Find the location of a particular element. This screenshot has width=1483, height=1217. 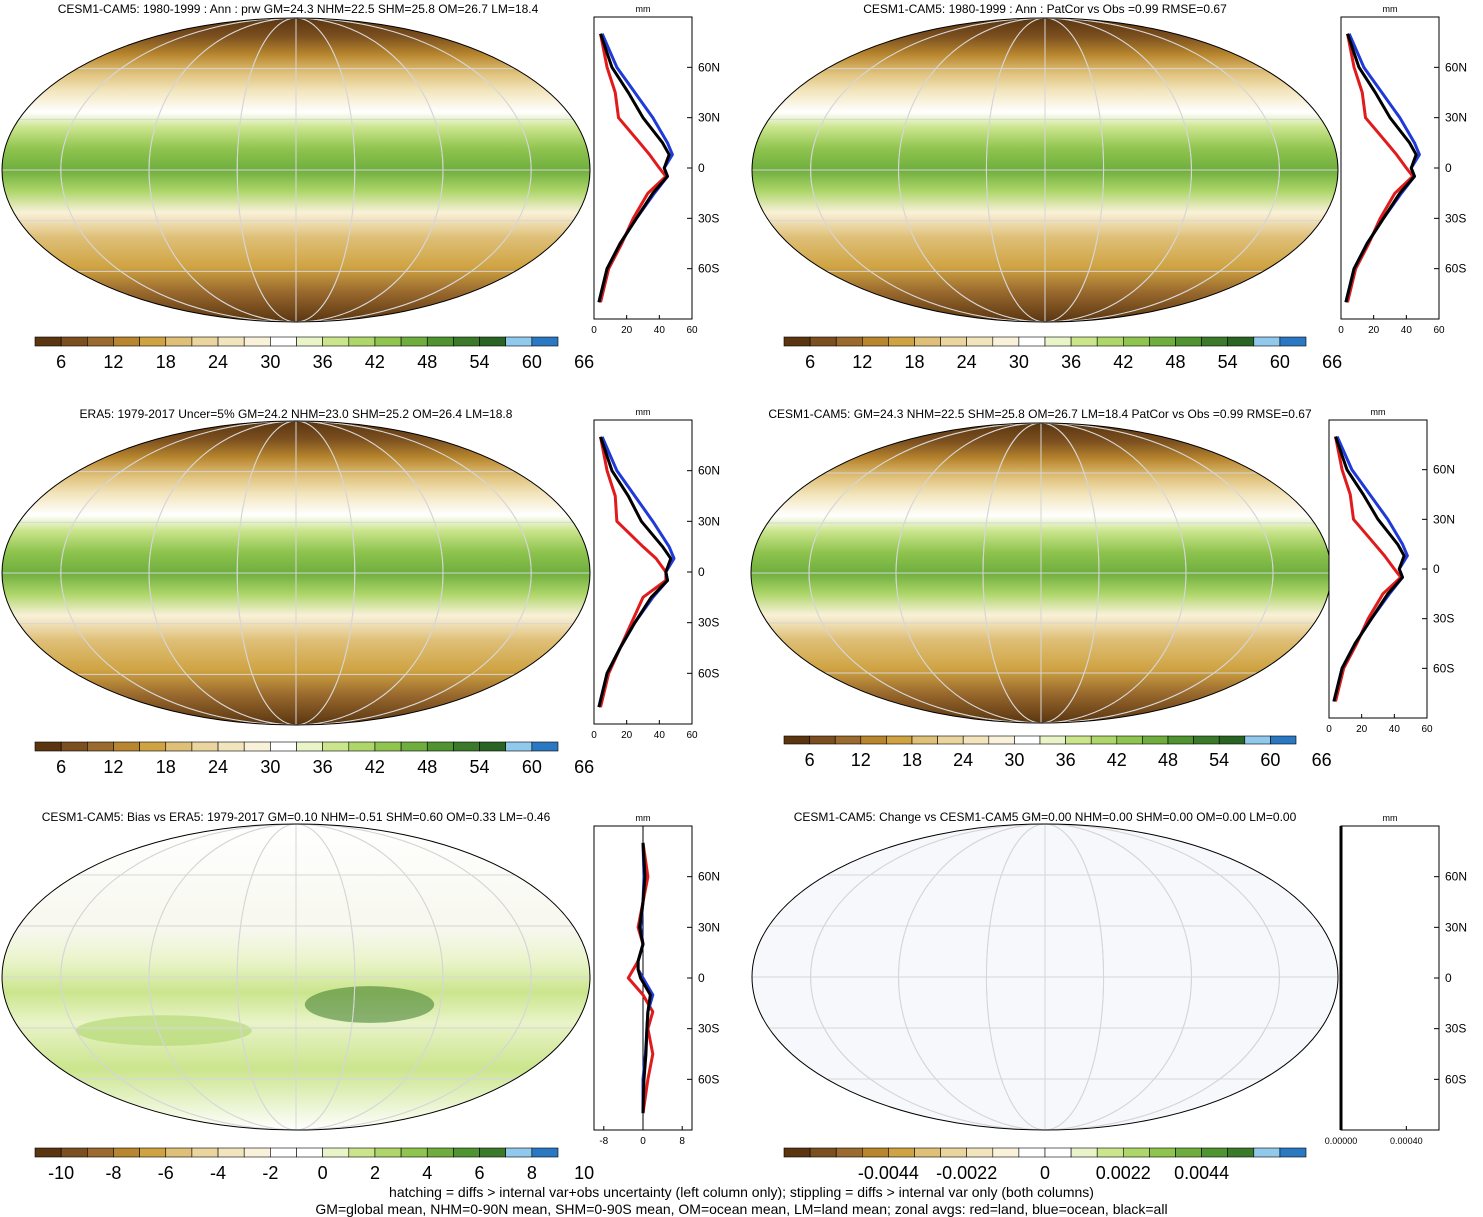

colorbar-label: 54 is located at coordinates (480, 767).